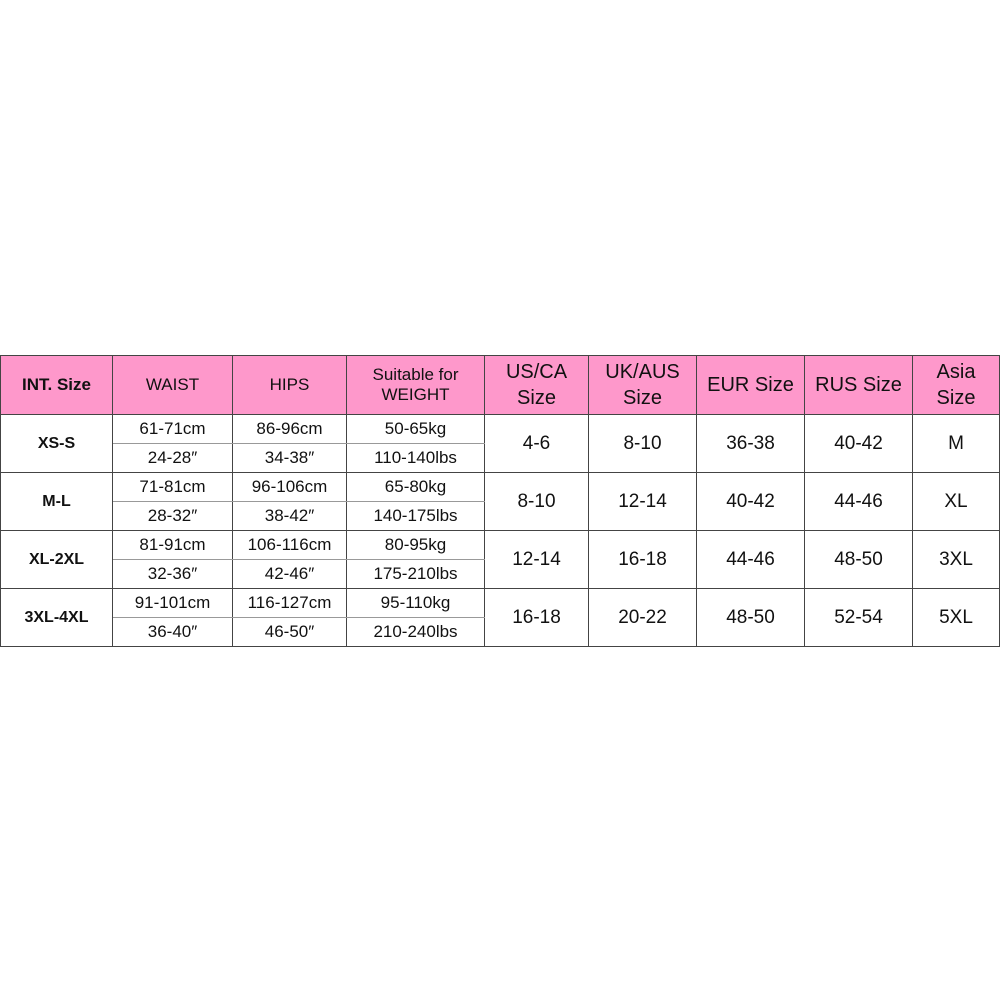  What do you see at coordinates (642, 385) in the screenshot?
I see `header-uk: UK/AUS Size` at bounding box center [642, 385].